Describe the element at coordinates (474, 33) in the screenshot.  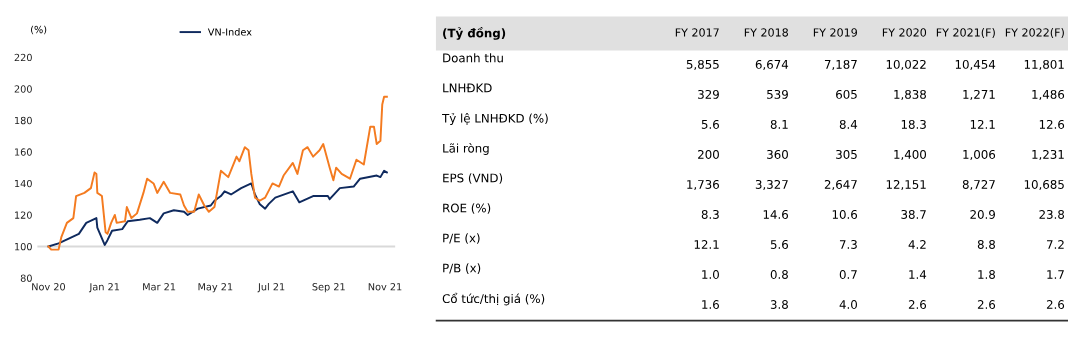
I see `text: (Tỷ đồng)` at that location.